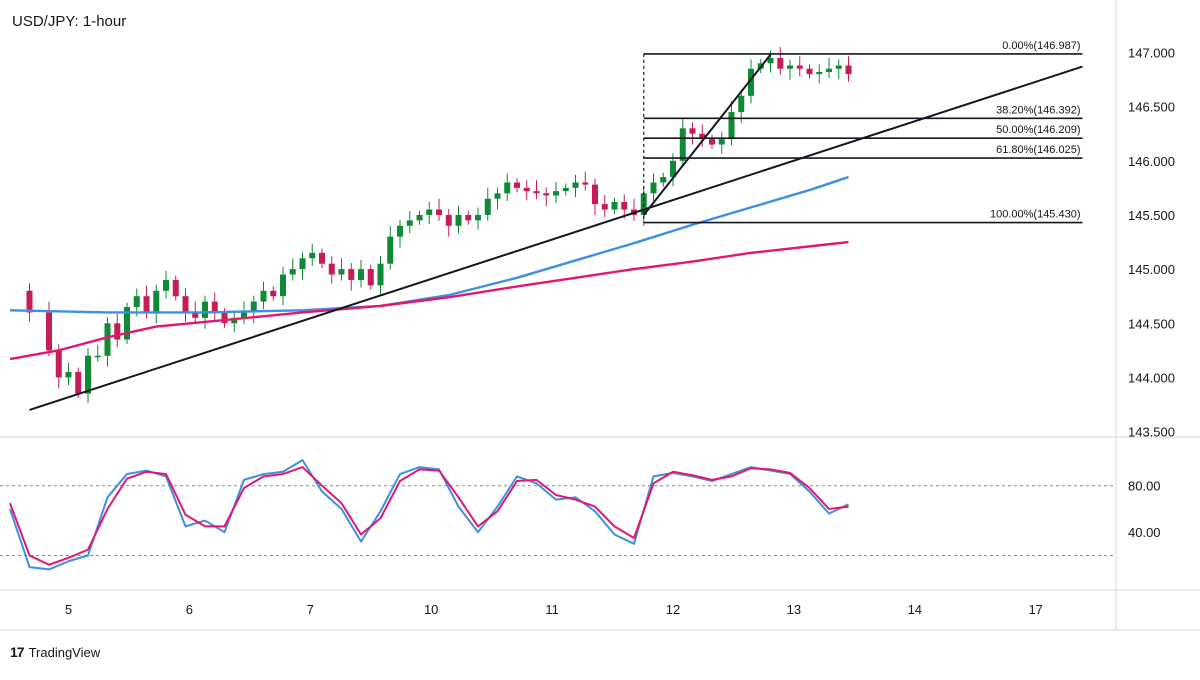 This screenshot has height=680, width=1200. I want to click on oscillator-tick-label: 80.00, so click(1144, 486).